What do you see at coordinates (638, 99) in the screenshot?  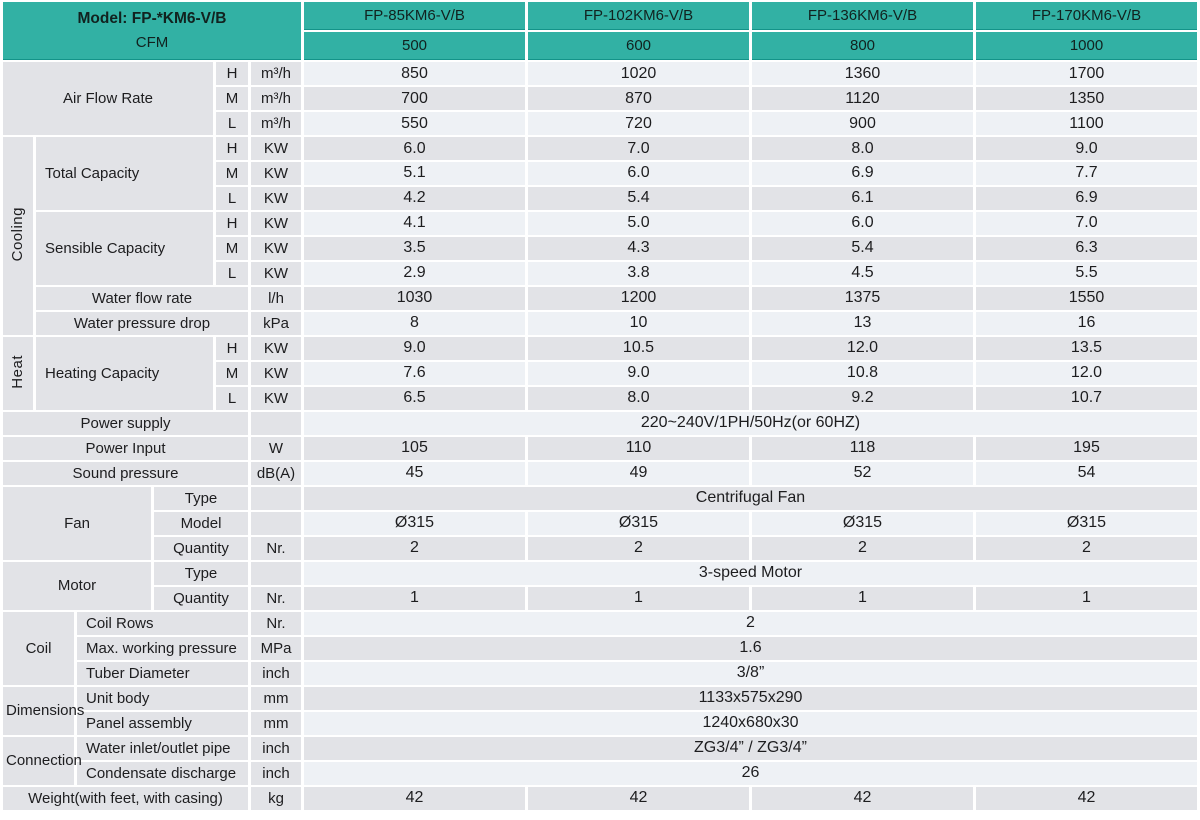 I see `value-cell: 870` at bounding box center [638, 99].